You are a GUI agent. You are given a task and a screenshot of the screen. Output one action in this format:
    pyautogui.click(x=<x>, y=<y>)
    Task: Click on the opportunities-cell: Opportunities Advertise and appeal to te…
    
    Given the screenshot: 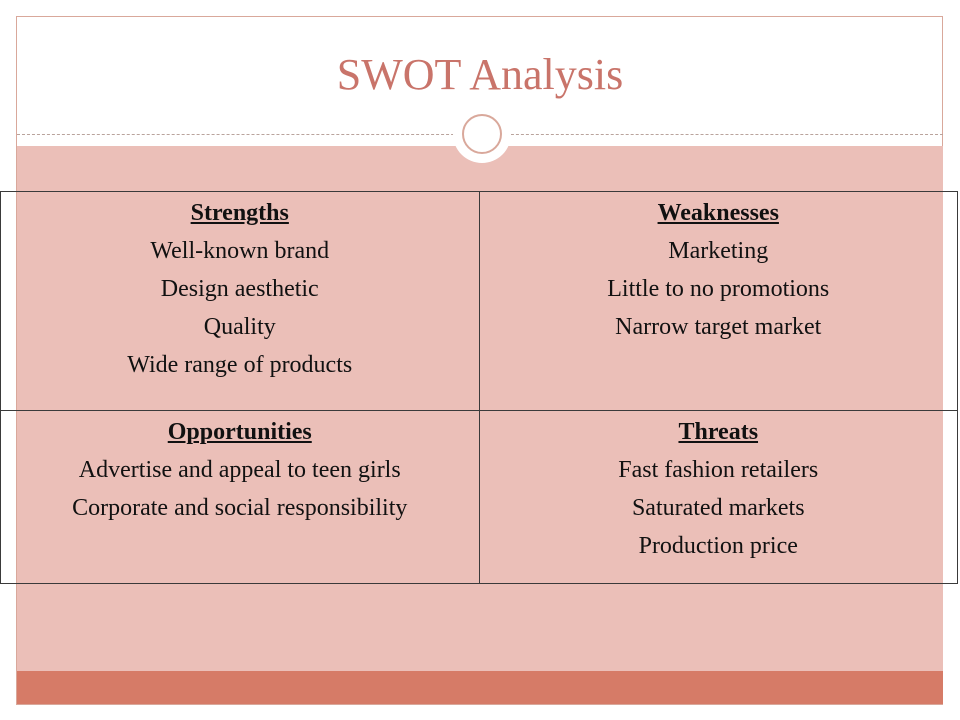 What is the action you would take?
    pyautogui.click(x=240, y=497)
    